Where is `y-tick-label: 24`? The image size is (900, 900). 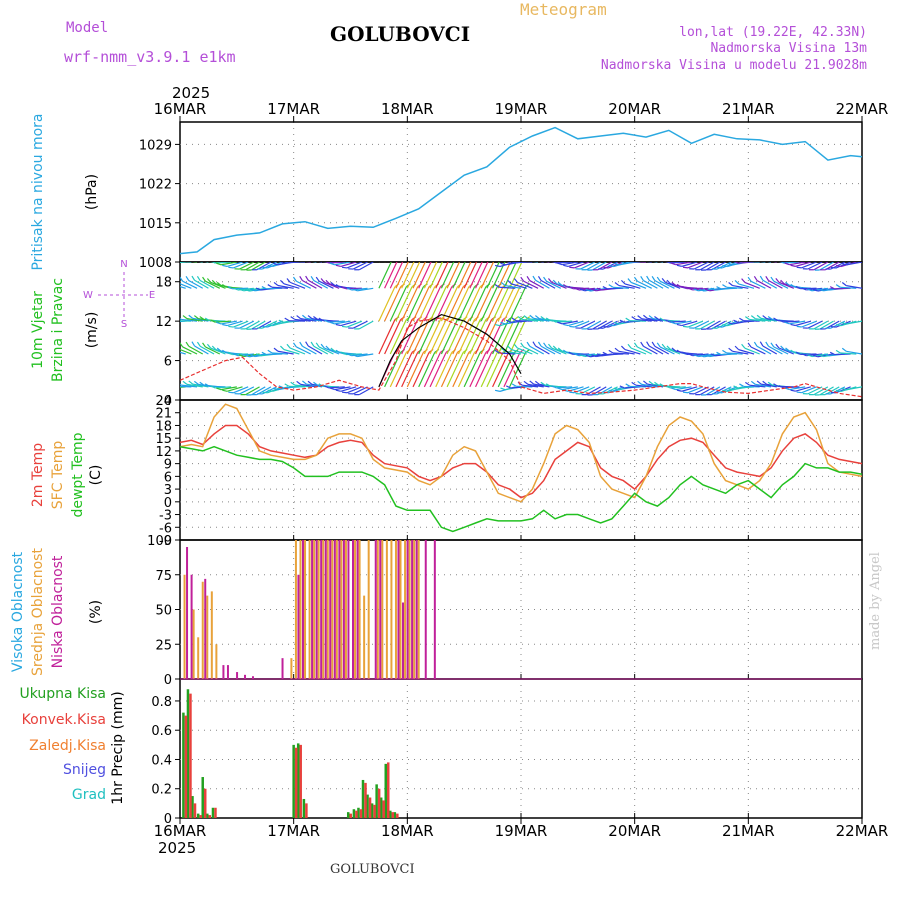 y-tick-label: 24 is located at coordinates (163, 401).